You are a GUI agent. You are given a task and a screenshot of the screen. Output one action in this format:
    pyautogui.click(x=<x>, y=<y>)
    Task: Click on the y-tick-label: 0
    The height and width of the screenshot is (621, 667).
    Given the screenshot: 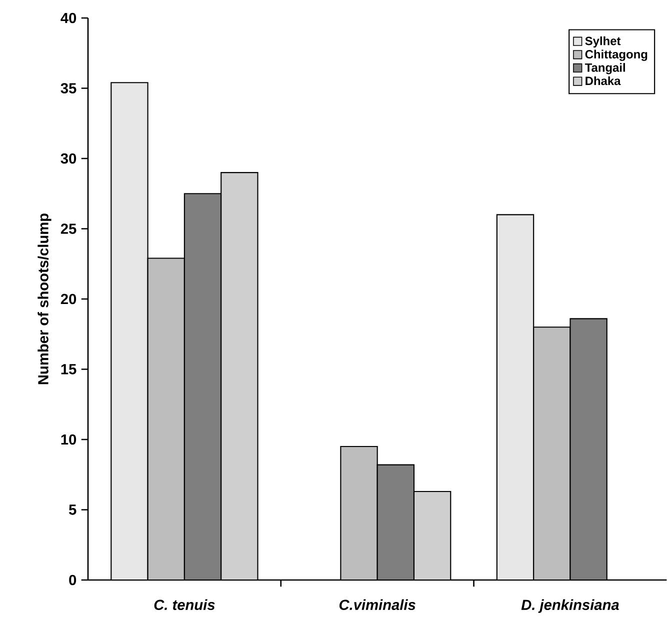 What is the action you would take?
    pyautogui.click(x=72, y=580)
    